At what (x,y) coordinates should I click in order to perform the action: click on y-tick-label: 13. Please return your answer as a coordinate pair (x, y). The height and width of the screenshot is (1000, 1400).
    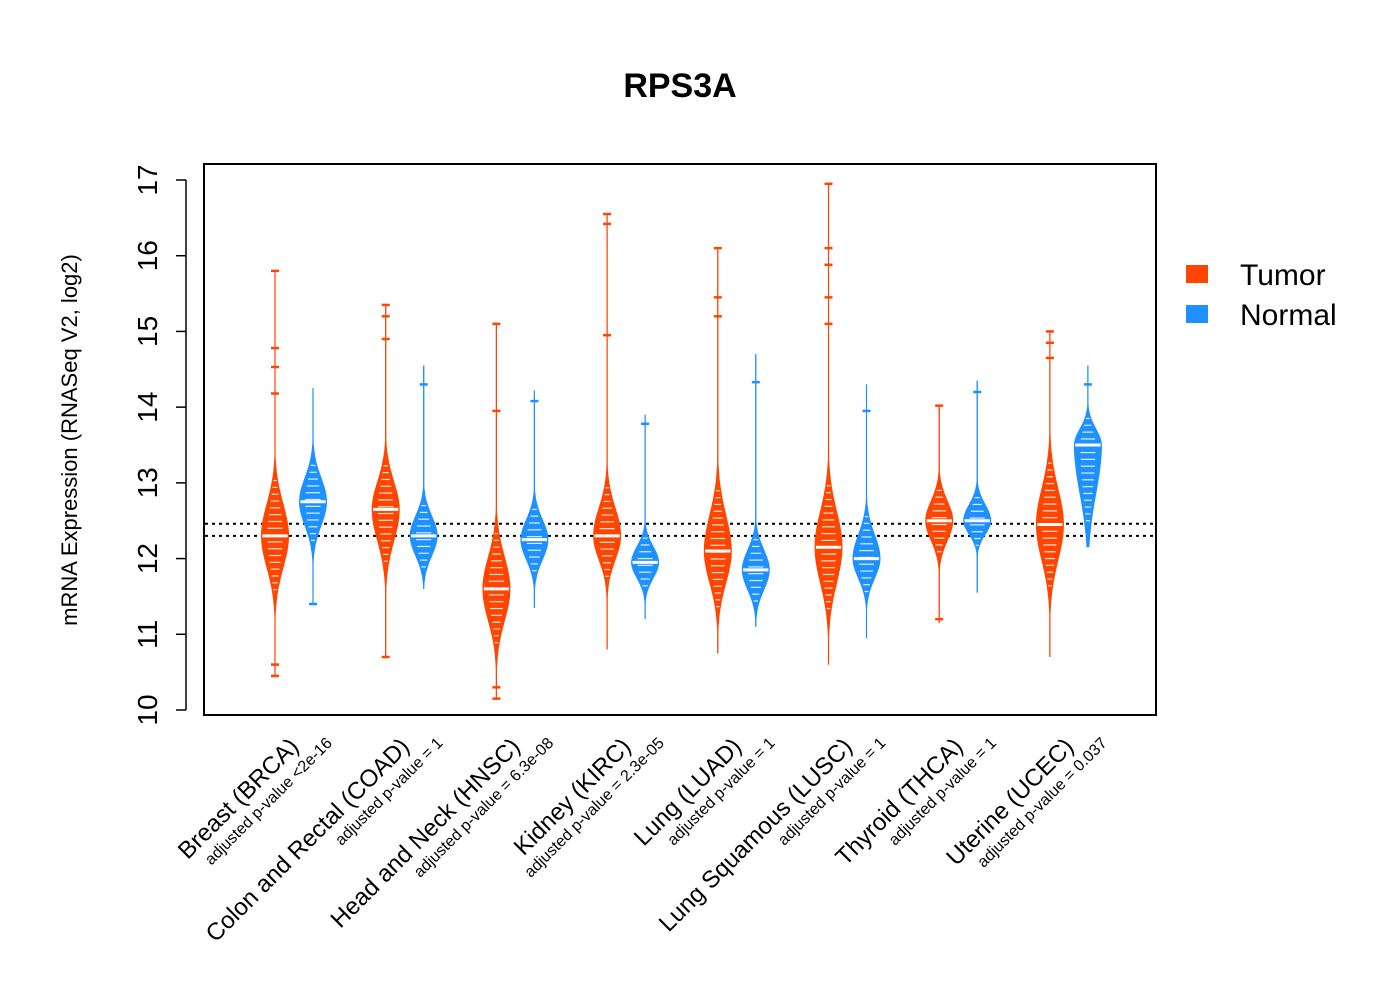
    Looking at the image, I should click on (147, 482).